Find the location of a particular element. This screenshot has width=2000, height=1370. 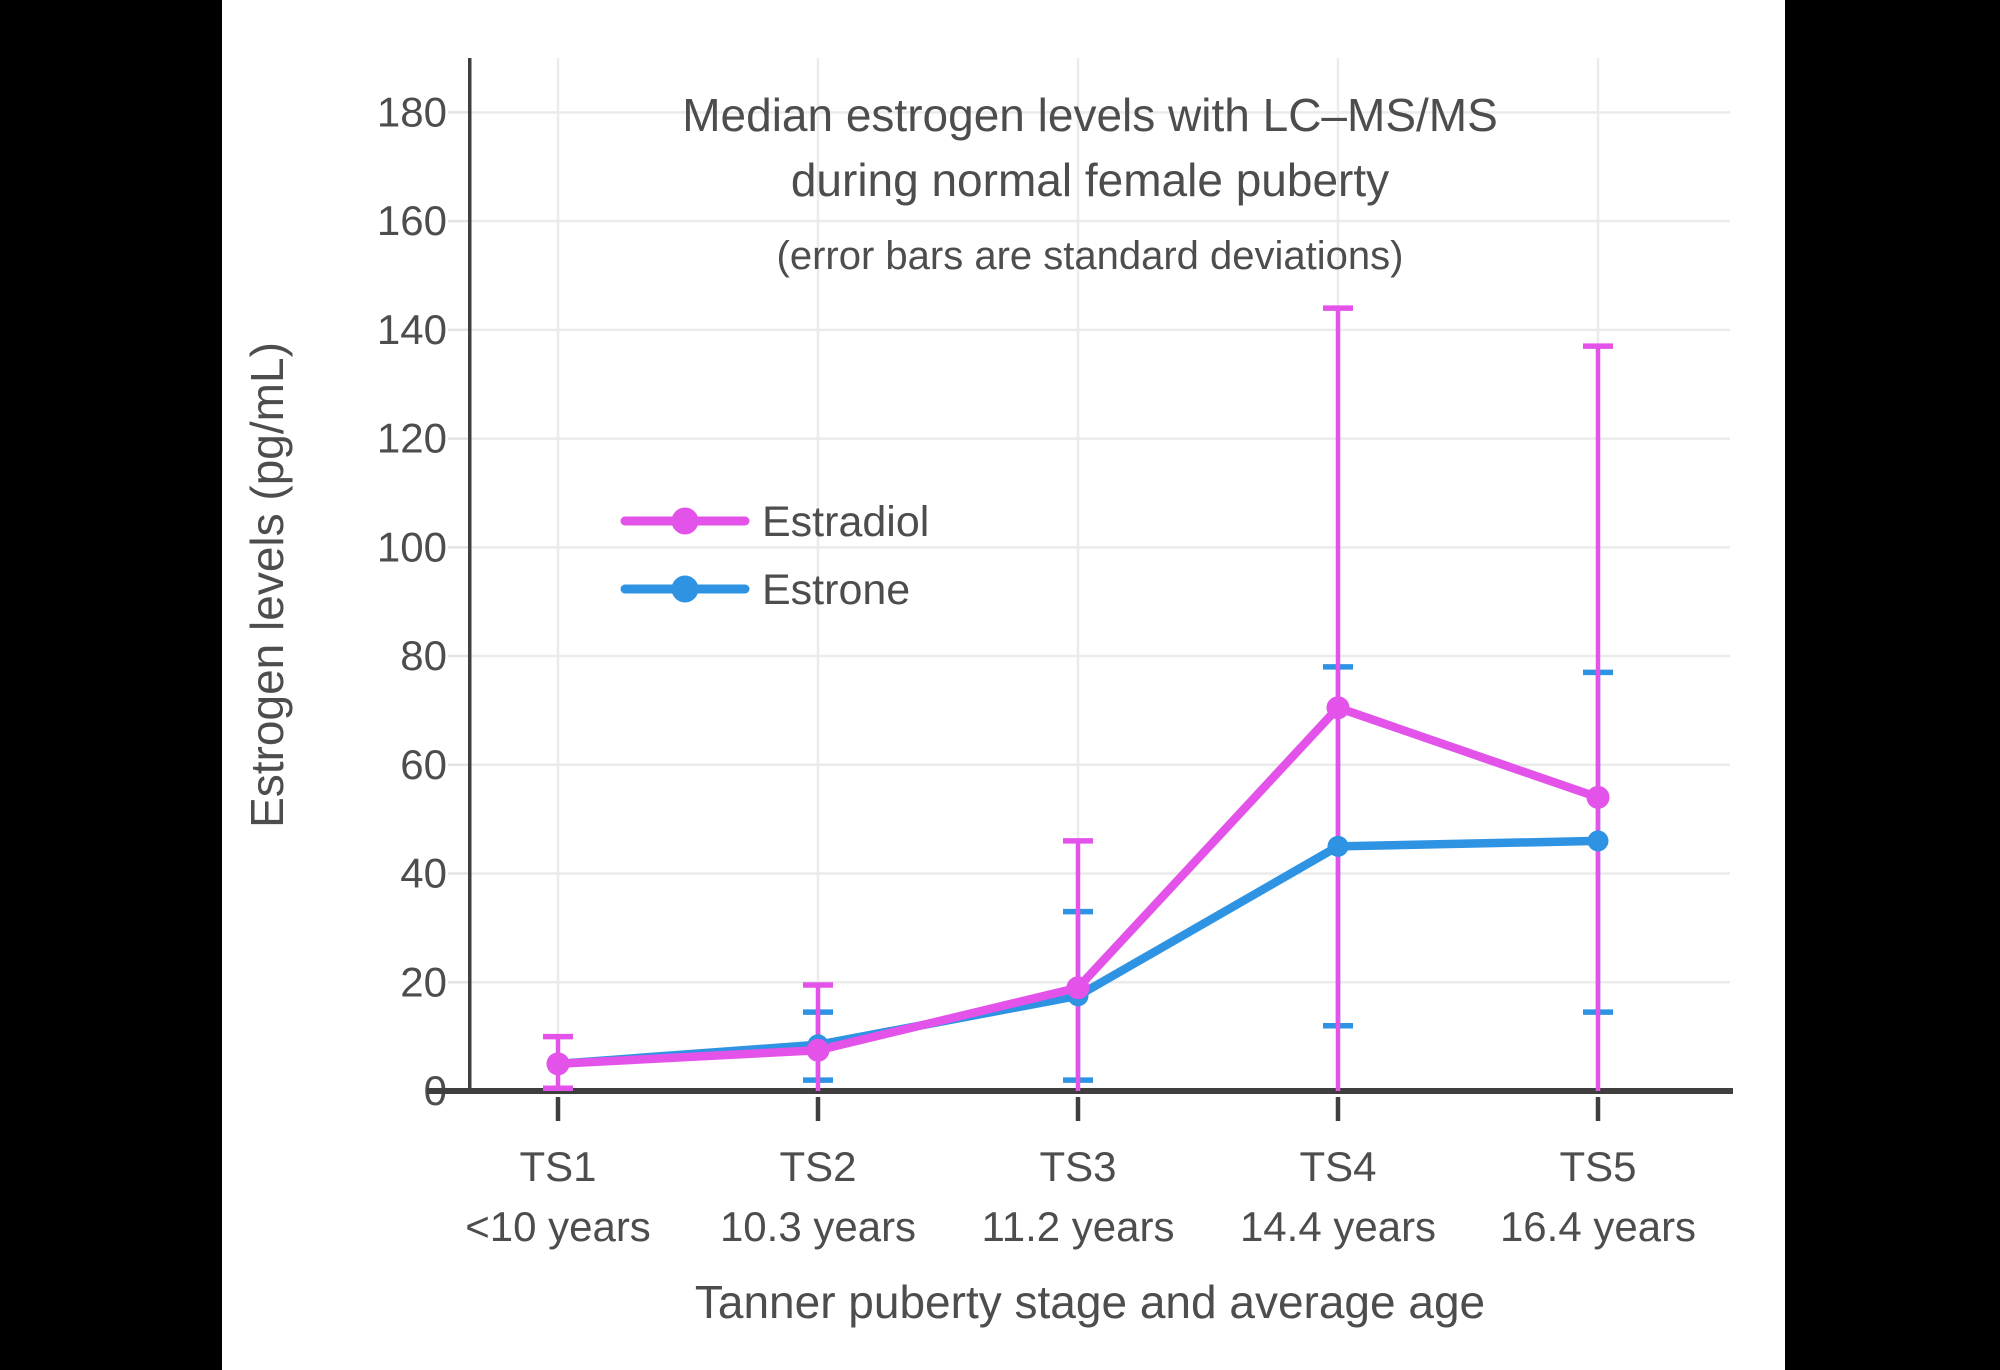

y-tick-label: 80 is located at coordinates (423, 655).